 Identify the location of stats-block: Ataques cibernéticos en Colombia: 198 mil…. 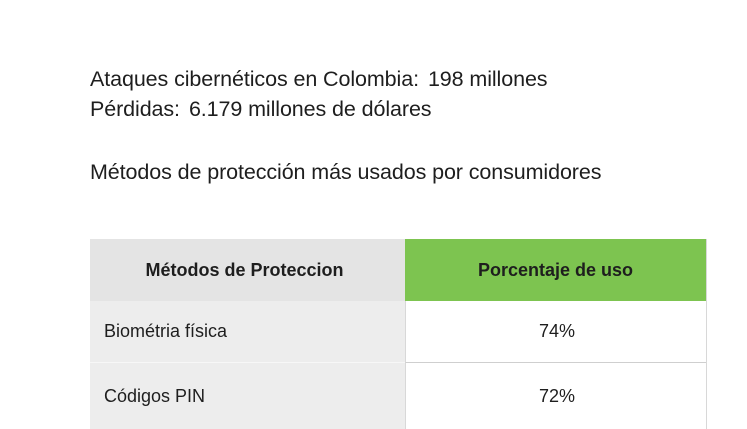
(319, 94).